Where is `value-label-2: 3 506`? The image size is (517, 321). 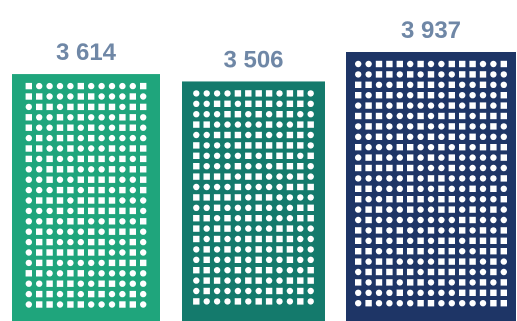
value-label-2: 3 506 is located at coordinates (253, 59).